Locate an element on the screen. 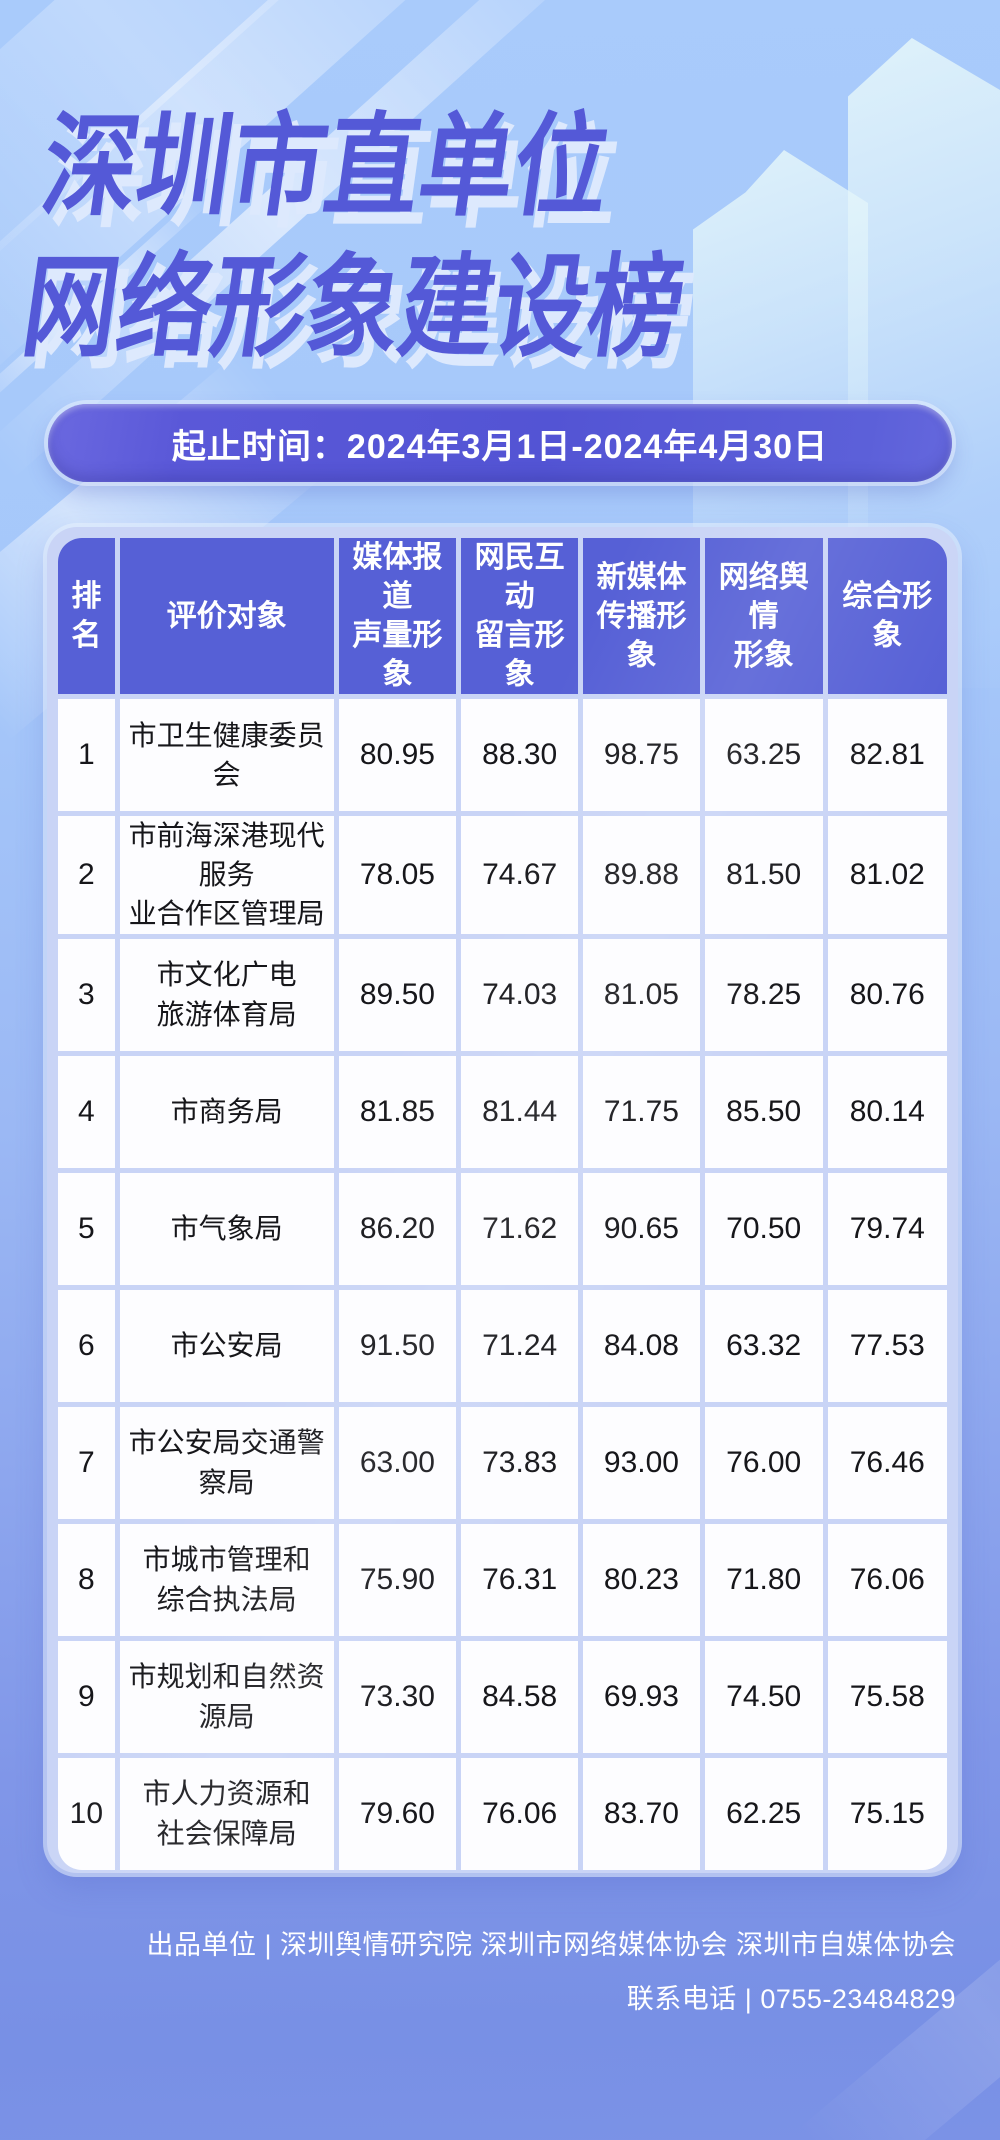  table-row: 5 市气象局 86.20 71.62 90.65 70.50 79.74 is located at coordinates (502, 1228).